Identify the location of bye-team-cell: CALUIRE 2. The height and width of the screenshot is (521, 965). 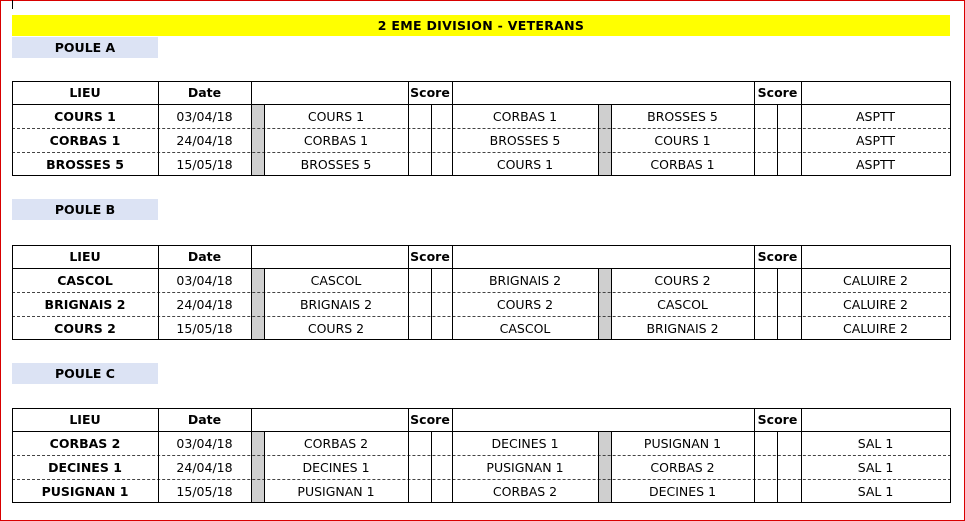
(875, 280).